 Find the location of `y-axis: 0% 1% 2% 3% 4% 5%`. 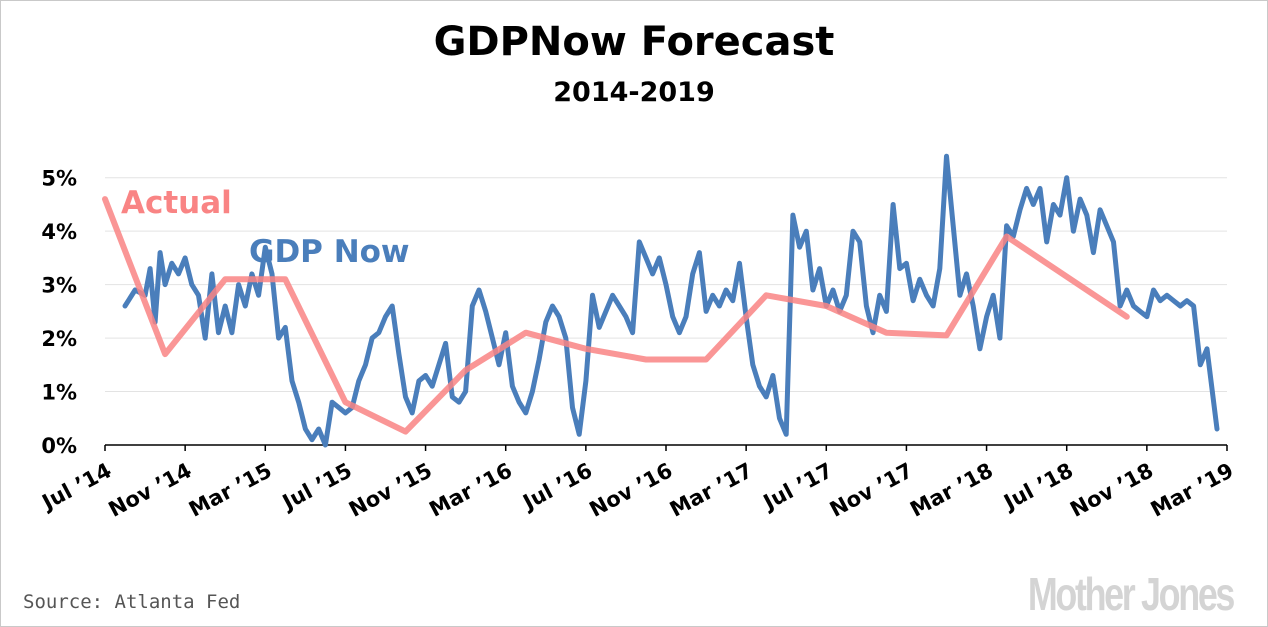

y-axis: 0% 1% 2% 3% 4% 5% is located at coordinates (59, 312).